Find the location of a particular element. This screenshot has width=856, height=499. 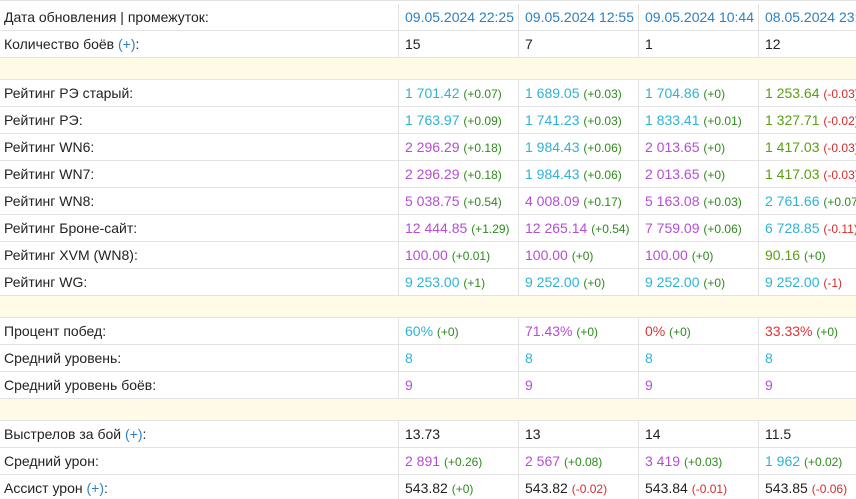

value: 1 701.42 is located at coordinates (432, 93).